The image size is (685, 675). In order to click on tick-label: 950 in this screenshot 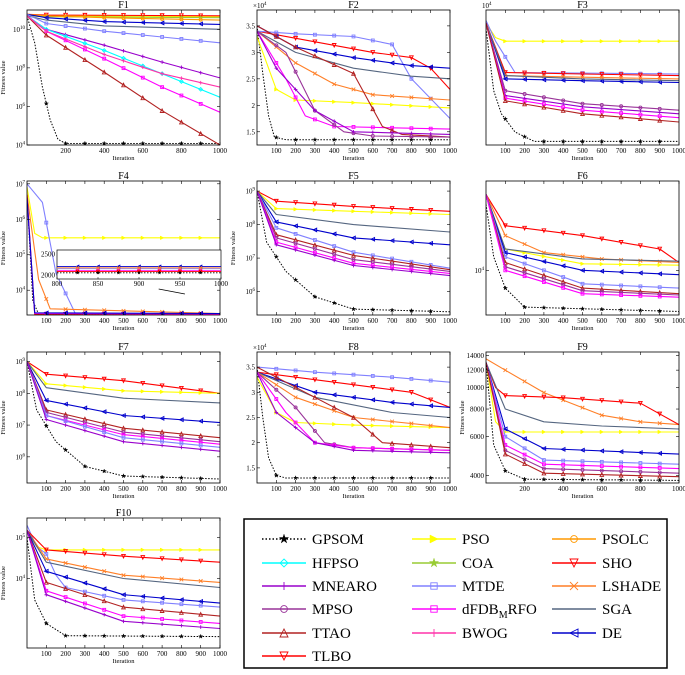, I will do `click(180, 284)`.